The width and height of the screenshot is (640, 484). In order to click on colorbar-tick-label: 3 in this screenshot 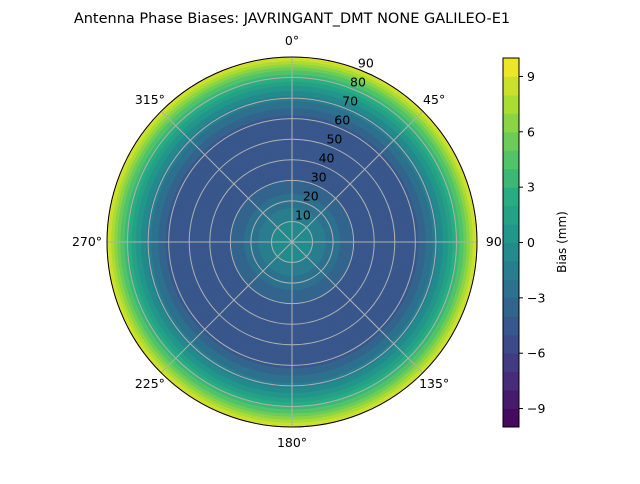, I will do `click(531, 187)`.